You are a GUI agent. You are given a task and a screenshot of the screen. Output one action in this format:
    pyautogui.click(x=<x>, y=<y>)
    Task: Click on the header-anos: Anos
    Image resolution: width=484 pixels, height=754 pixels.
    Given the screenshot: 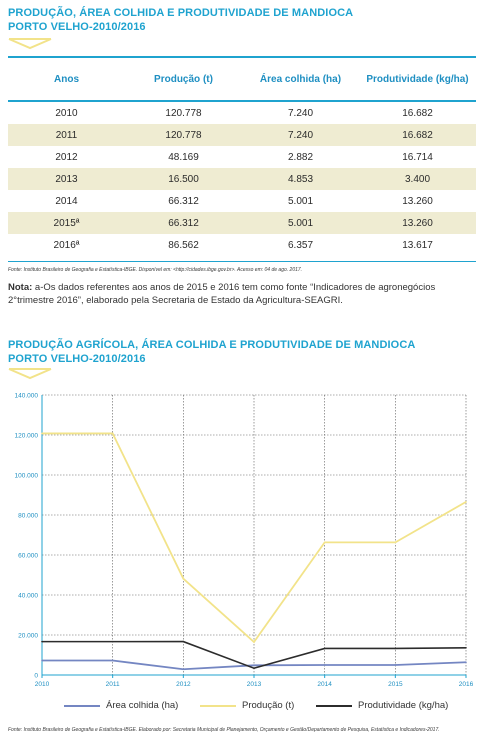 What is the action you would take?
    pyautogui.click(x=66, y=79)
    